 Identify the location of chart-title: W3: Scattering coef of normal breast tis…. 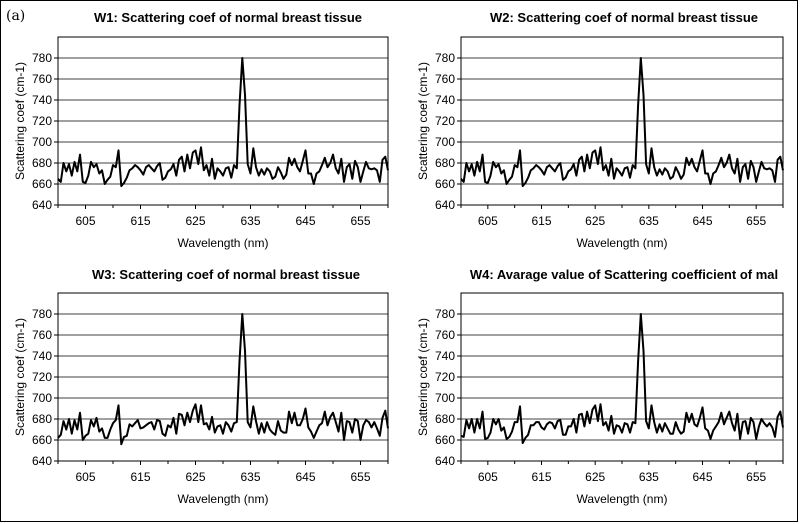
(226, 274).